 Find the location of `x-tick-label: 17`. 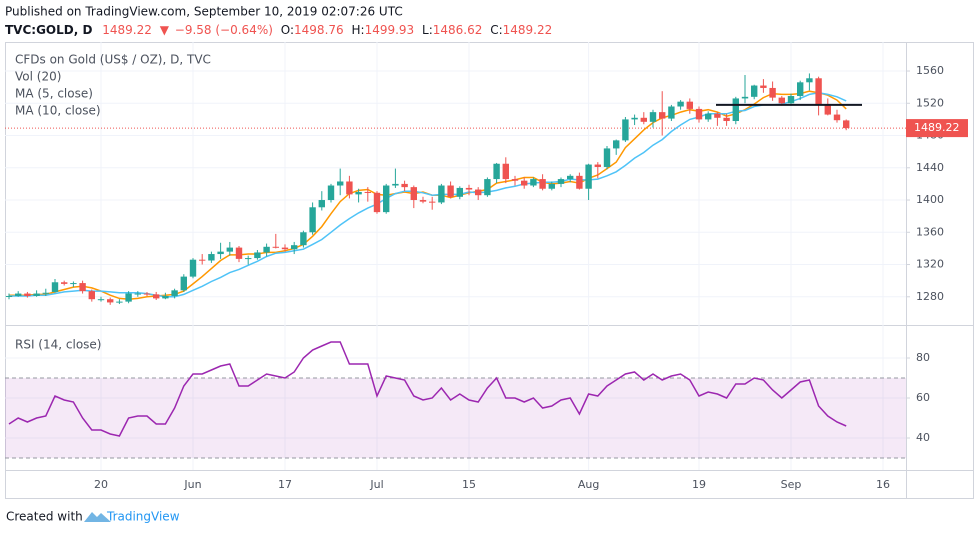

x-tick-label: 17 is located at coordinates (285, 484).